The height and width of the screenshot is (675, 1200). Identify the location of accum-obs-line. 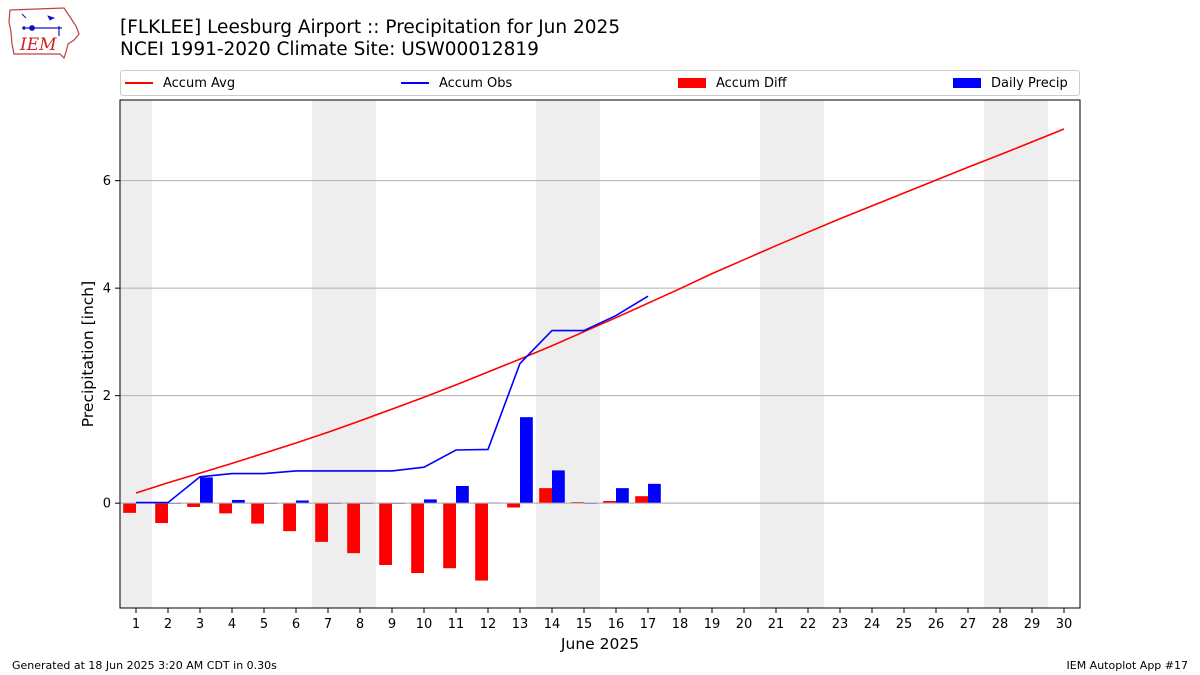
(392, 399).